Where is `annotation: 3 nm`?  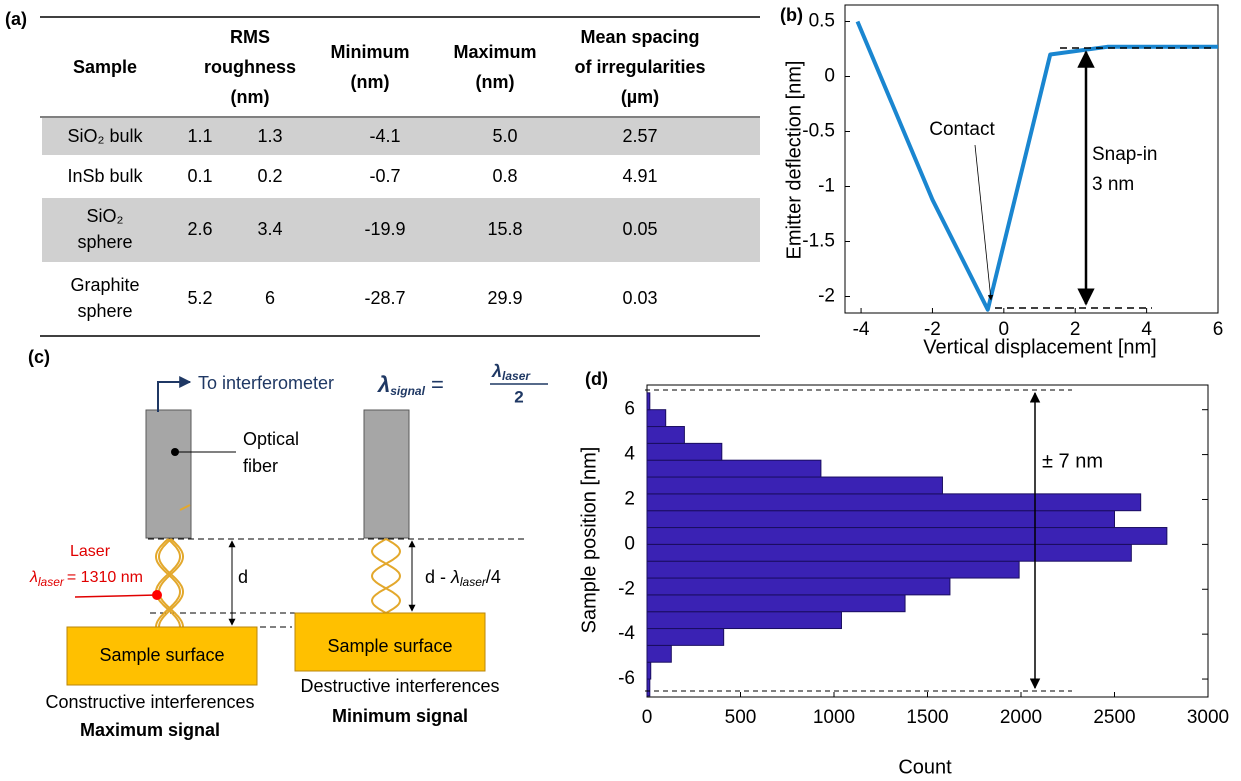 annotation: 3 nm is located at coordinates (1113, 184).